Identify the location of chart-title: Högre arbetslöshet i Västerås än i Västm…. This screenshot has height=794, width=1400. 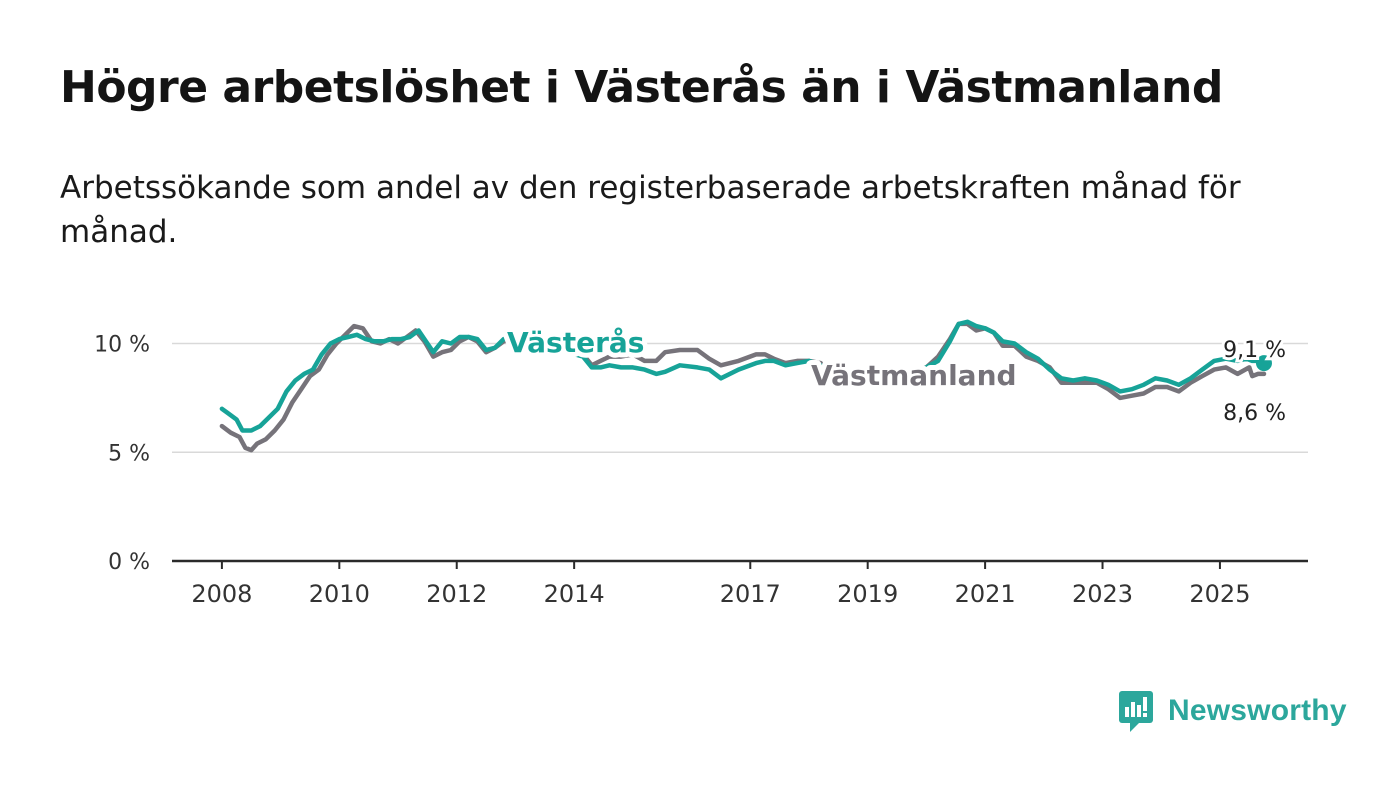
(641, 87).